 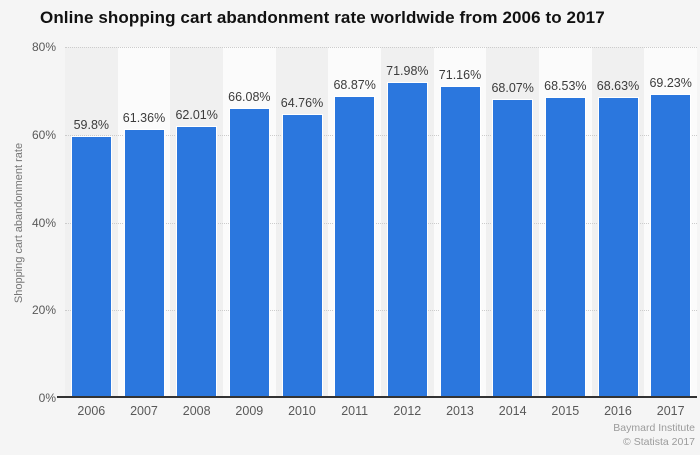 I want to click on bar-2016, so click(x=618, y=247).